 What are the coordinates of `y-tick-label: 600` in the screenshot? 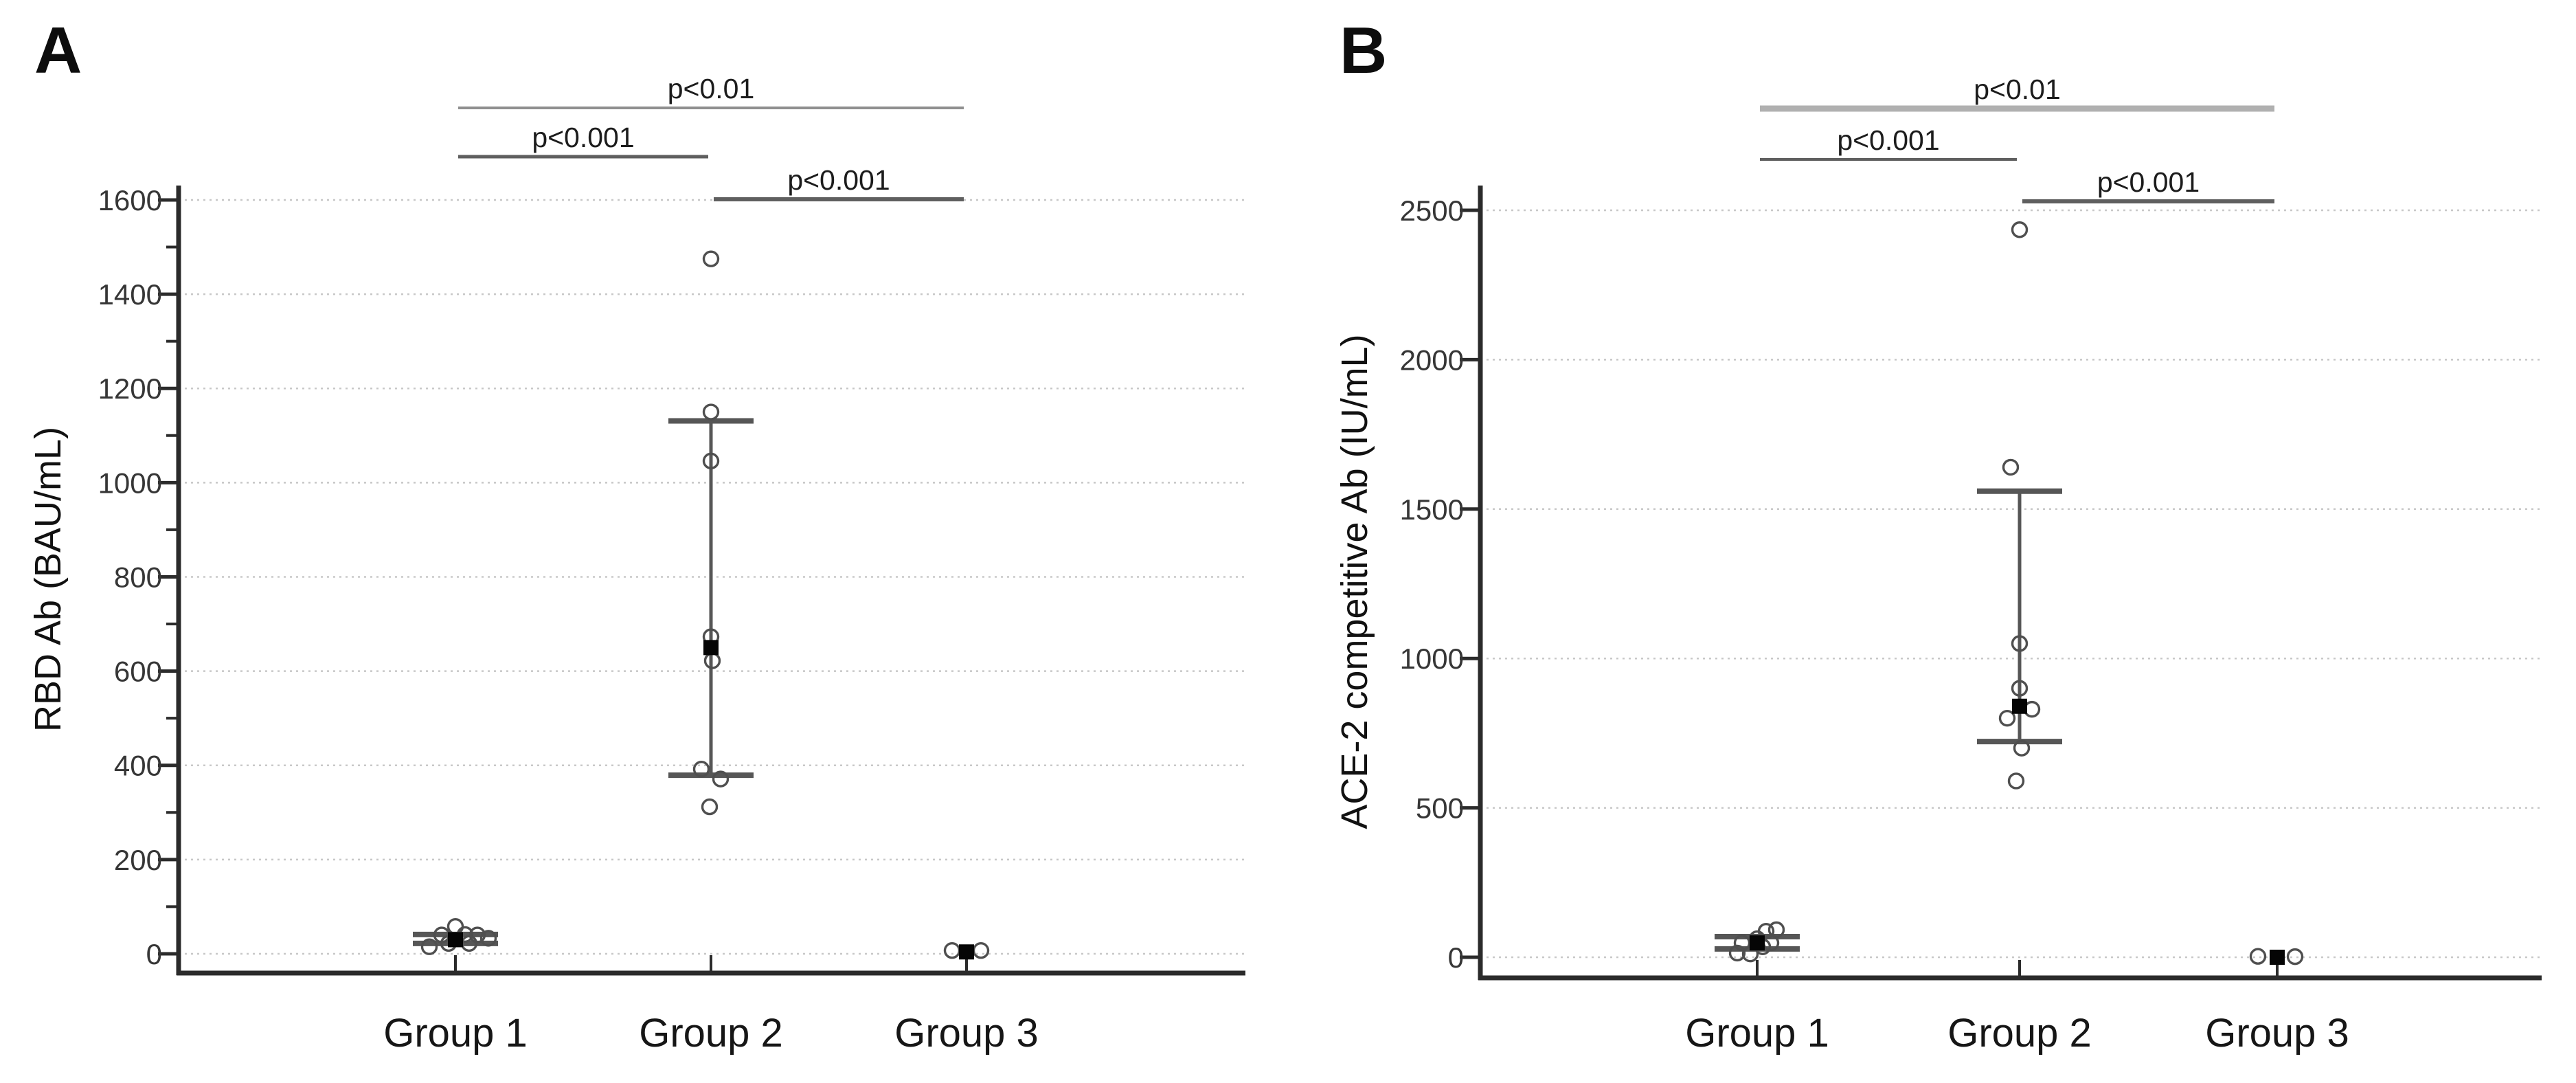 It's located at (138, 672).